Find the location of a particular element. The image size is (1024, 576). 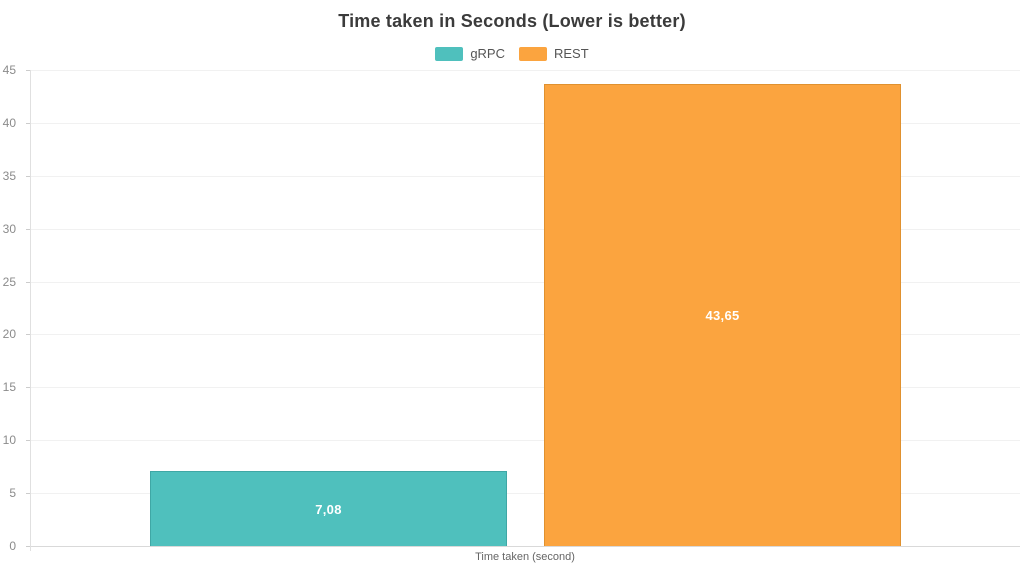

y-tick-label-30: 30 is located at coordinates (9, 228).